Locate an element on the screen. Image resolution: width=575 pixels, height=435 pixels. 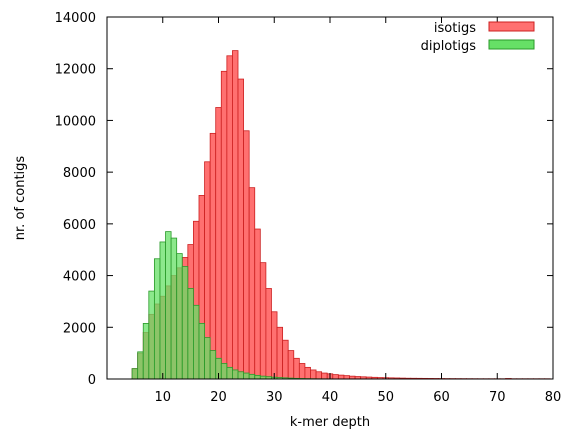
x-tick-label-70: 70 is located at coordinates (497, 397).